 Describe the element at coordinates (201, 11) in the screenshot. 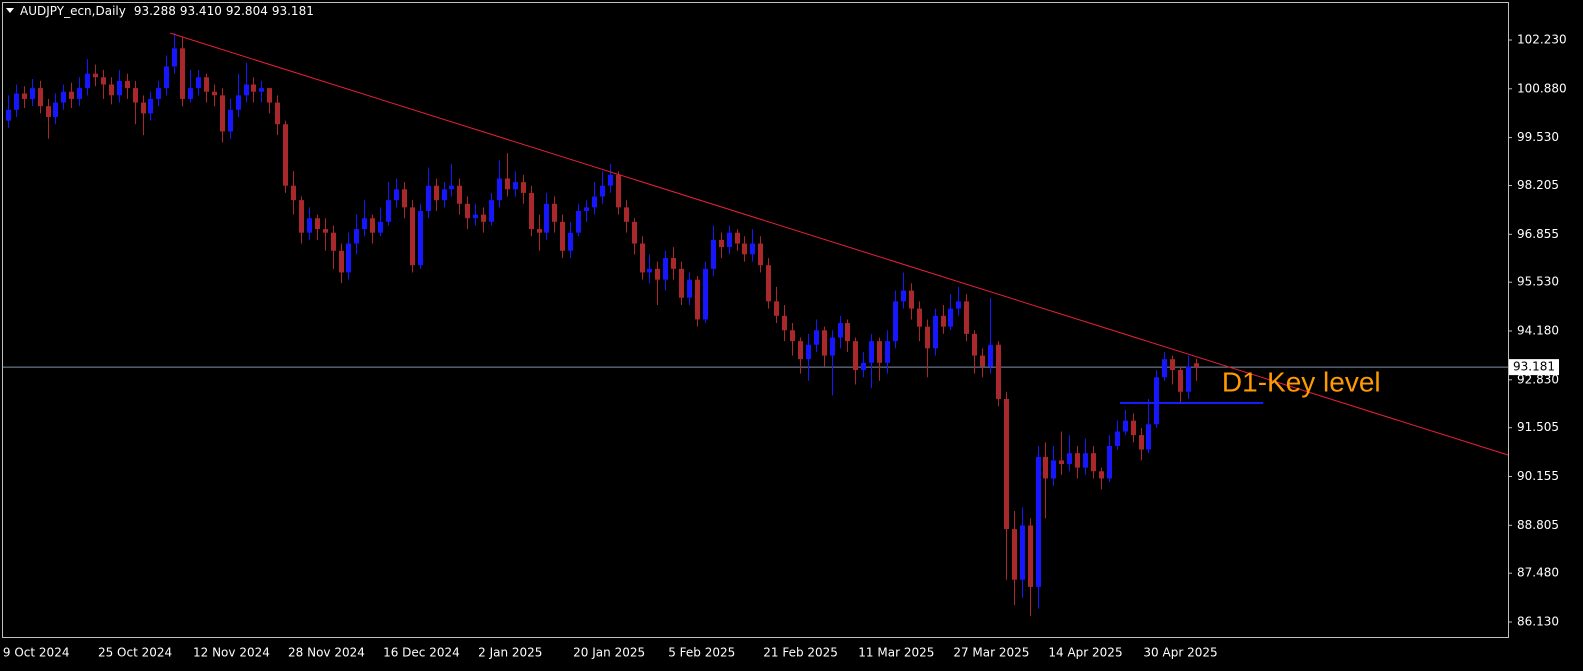

I see `ohlc-high: 93.410` at that location.